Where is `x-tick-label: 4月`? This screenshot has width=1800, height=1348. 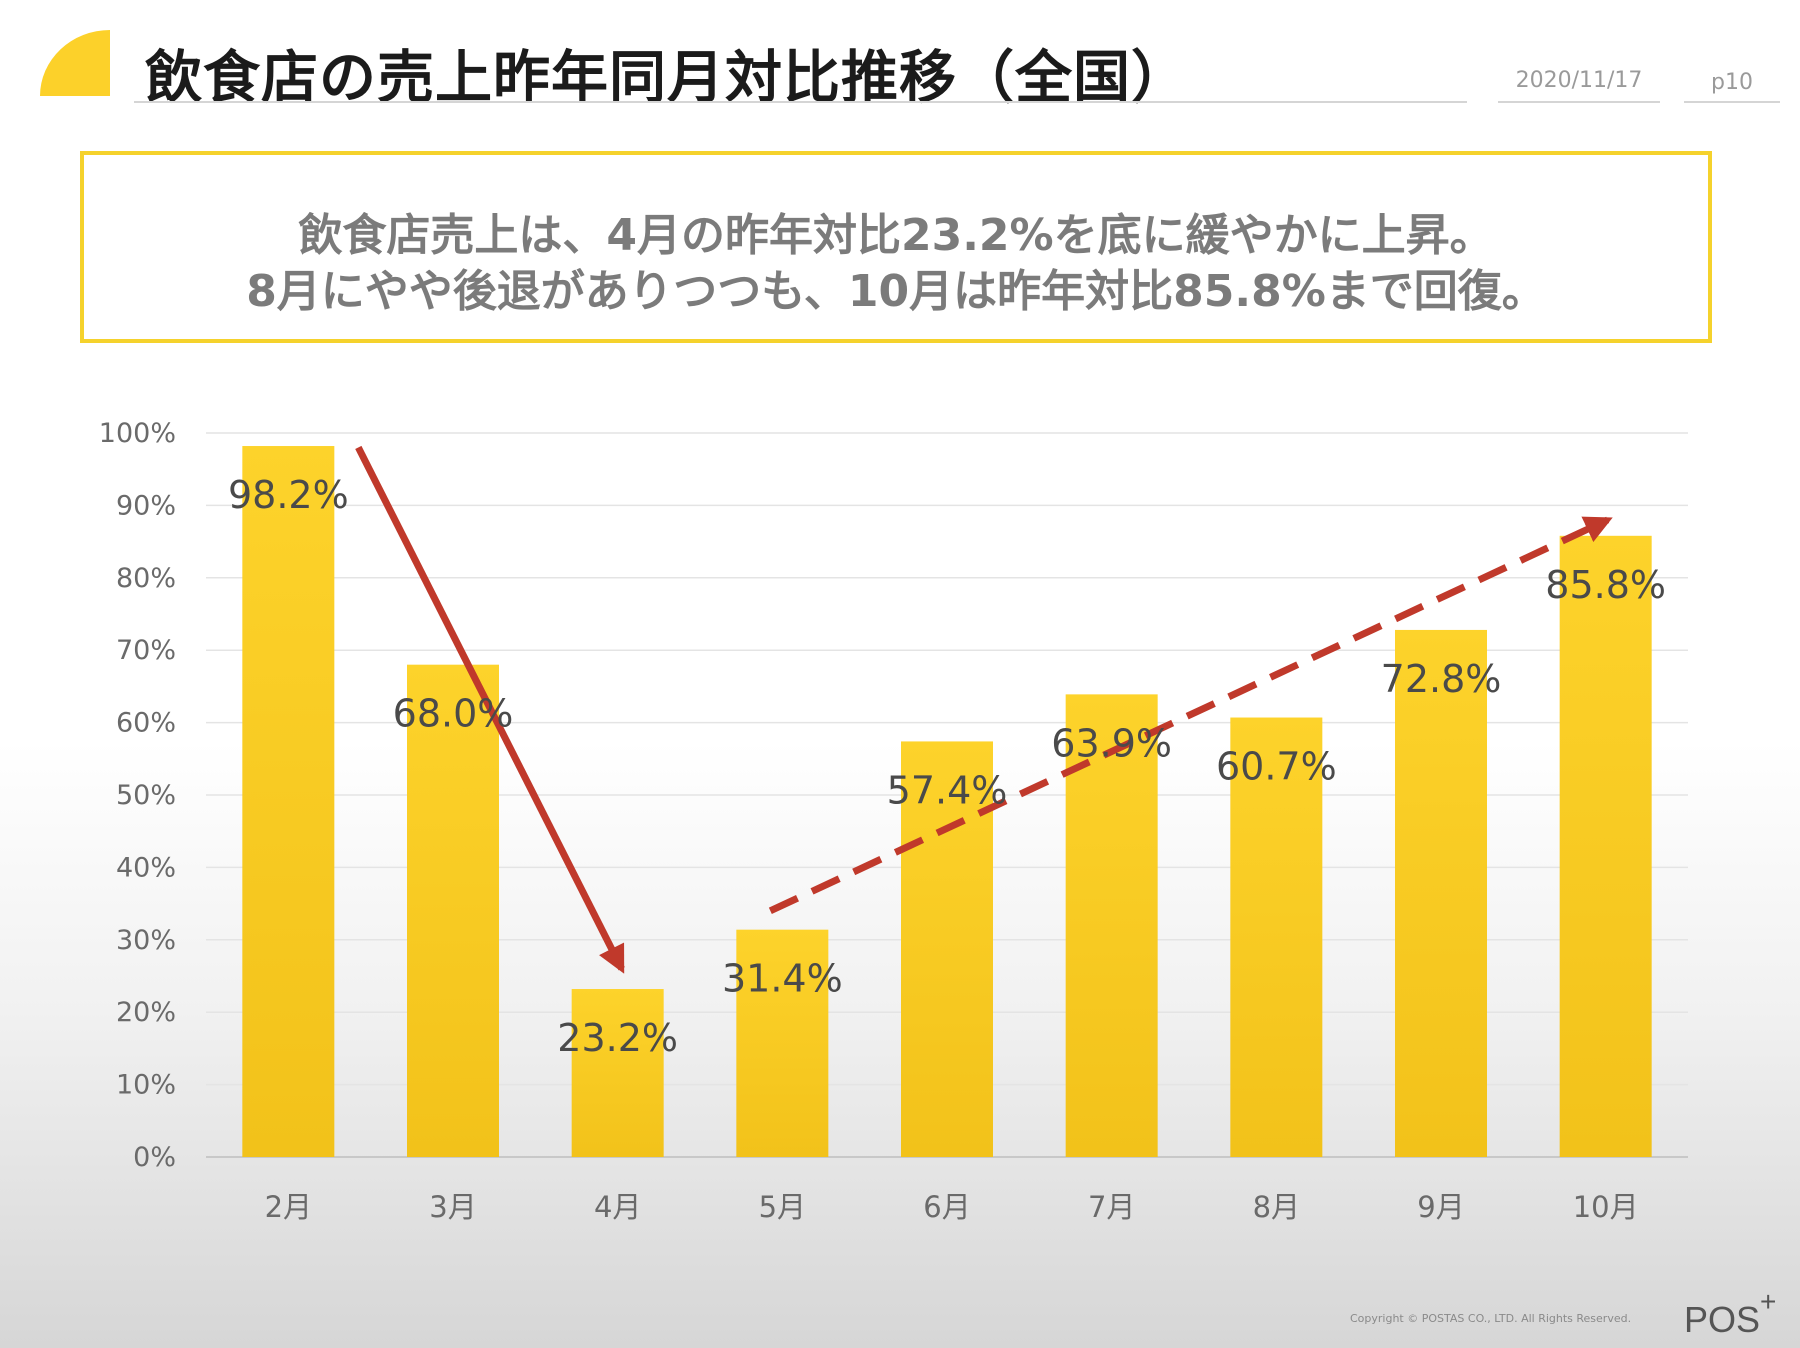
x-tick-label: 4月 is located at coordinates (617, 1207).